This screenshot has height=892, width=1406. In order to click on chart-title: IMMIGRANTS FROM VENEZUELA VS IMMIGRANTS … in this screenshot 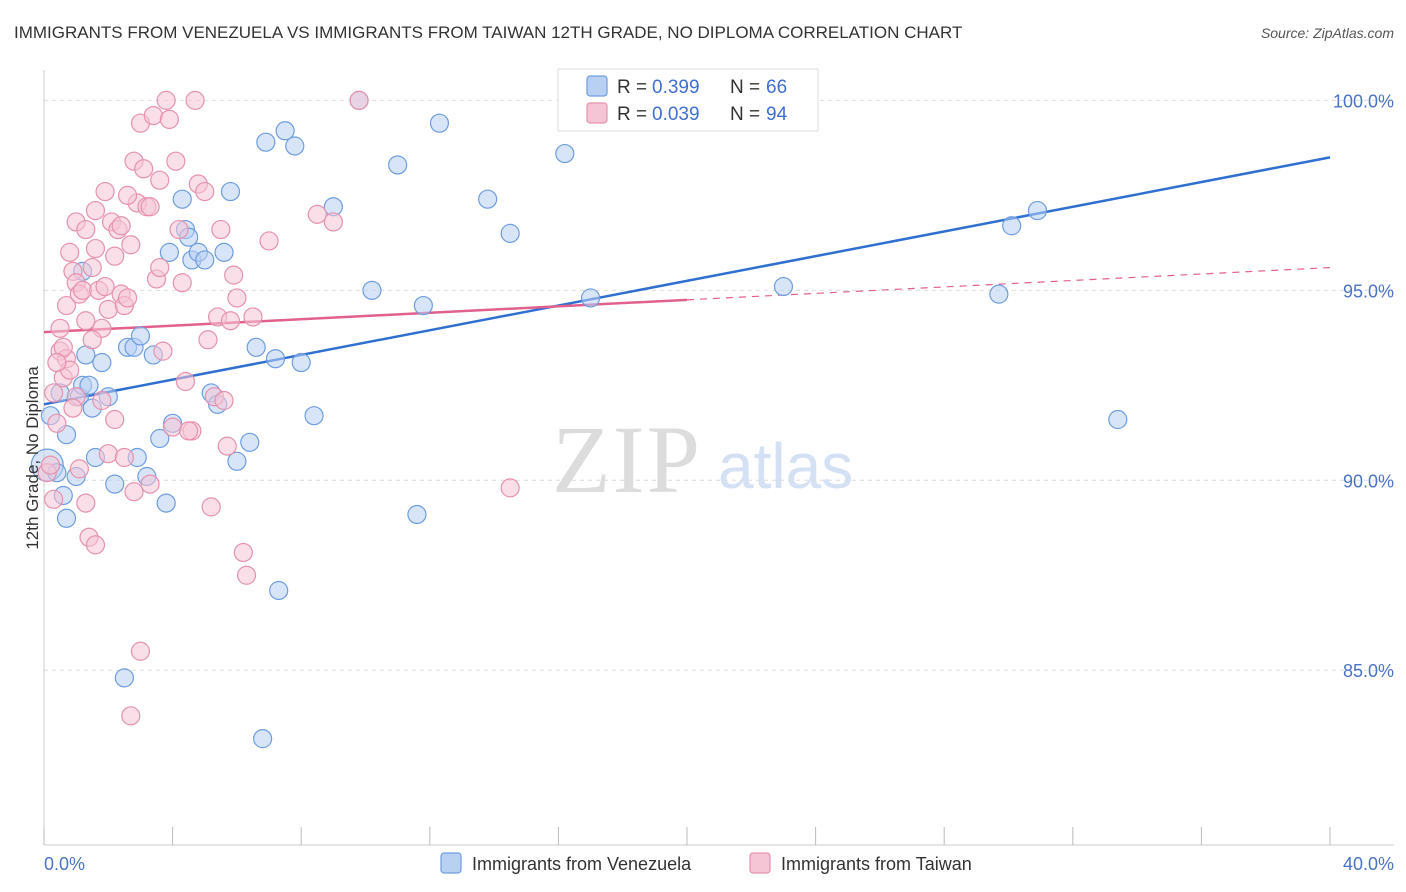, I will do `click(488, 32)`.